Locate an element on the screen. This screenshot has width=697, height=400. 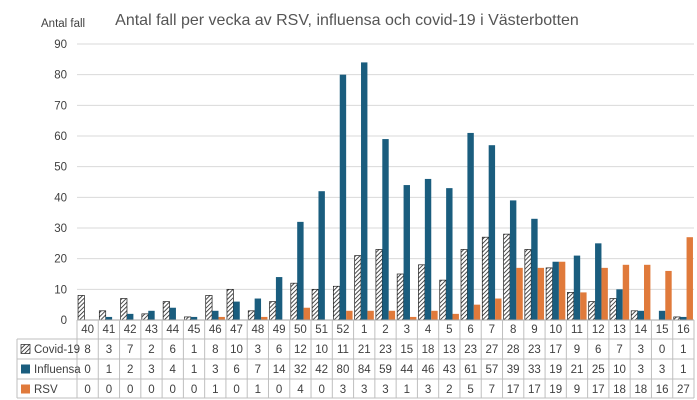
x-tick-label: 45 is located at coordinates (194, 330).